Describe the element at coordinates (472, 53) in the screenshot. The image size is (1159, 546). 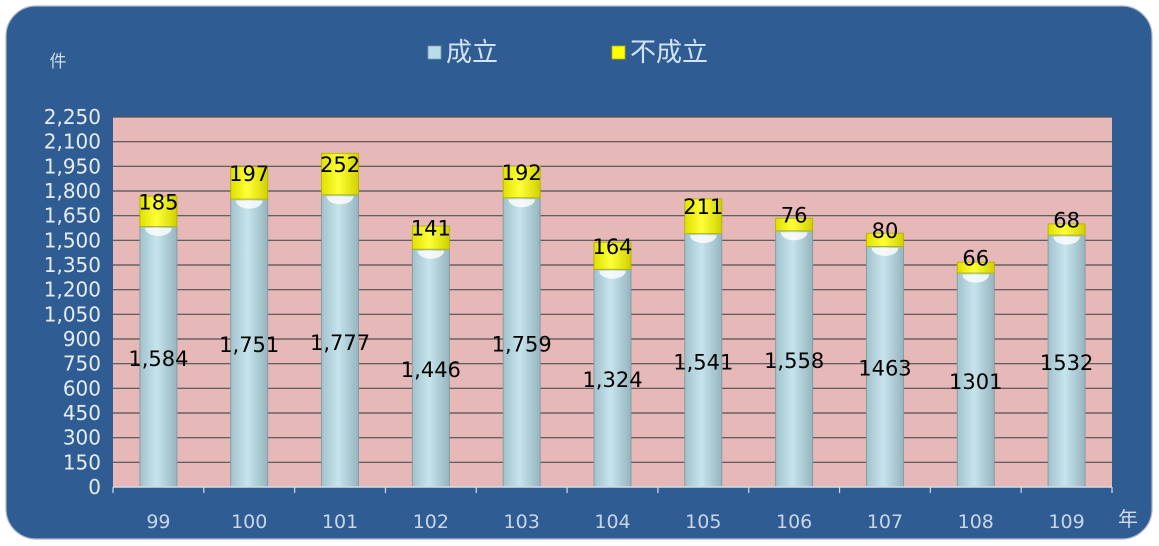
I see `legend-label-series1: 成立` at that location.